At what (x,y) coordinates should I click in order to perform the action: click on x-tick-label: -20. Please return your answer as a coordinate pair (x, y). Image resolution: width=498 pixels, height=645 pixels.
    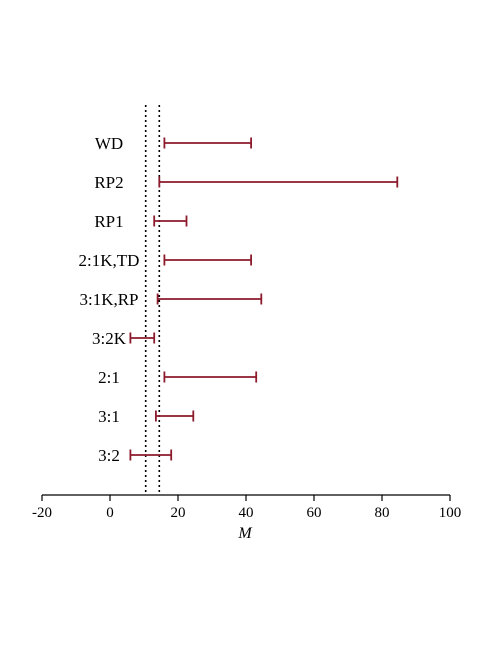
    Looking at the image, I should click on (42, 513).